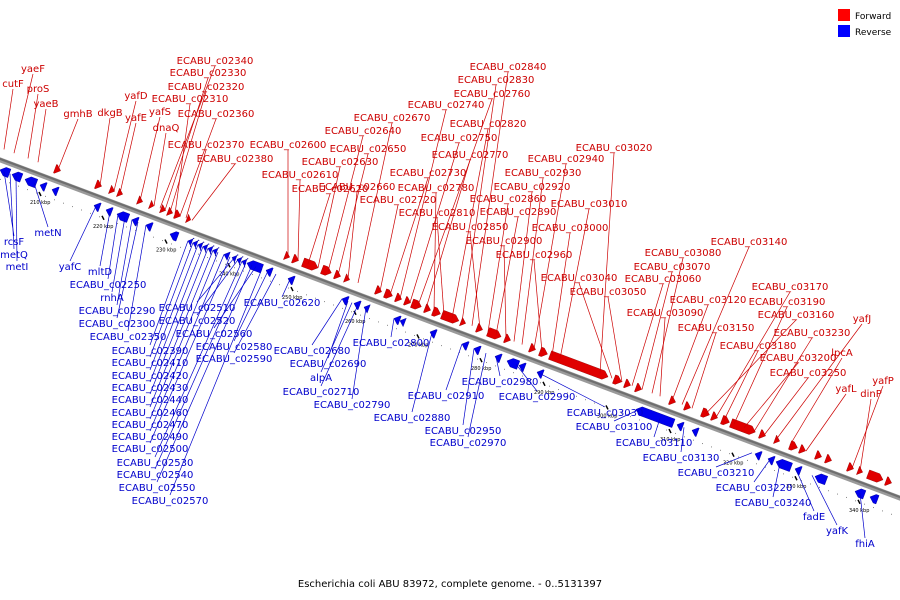  Describe the element at coordinates (566, 159) in the screenshot. I see `gene-label: ECABU_c02940` at that location.